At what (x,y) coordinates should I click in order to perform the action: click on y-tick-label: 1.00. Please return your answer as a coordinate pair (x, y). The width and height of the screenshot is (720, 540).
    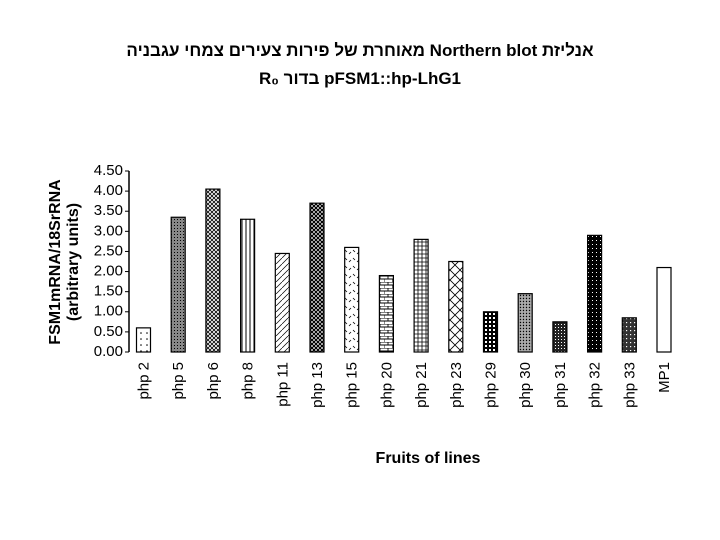
    Looking at the image, I should click on (108, 311).